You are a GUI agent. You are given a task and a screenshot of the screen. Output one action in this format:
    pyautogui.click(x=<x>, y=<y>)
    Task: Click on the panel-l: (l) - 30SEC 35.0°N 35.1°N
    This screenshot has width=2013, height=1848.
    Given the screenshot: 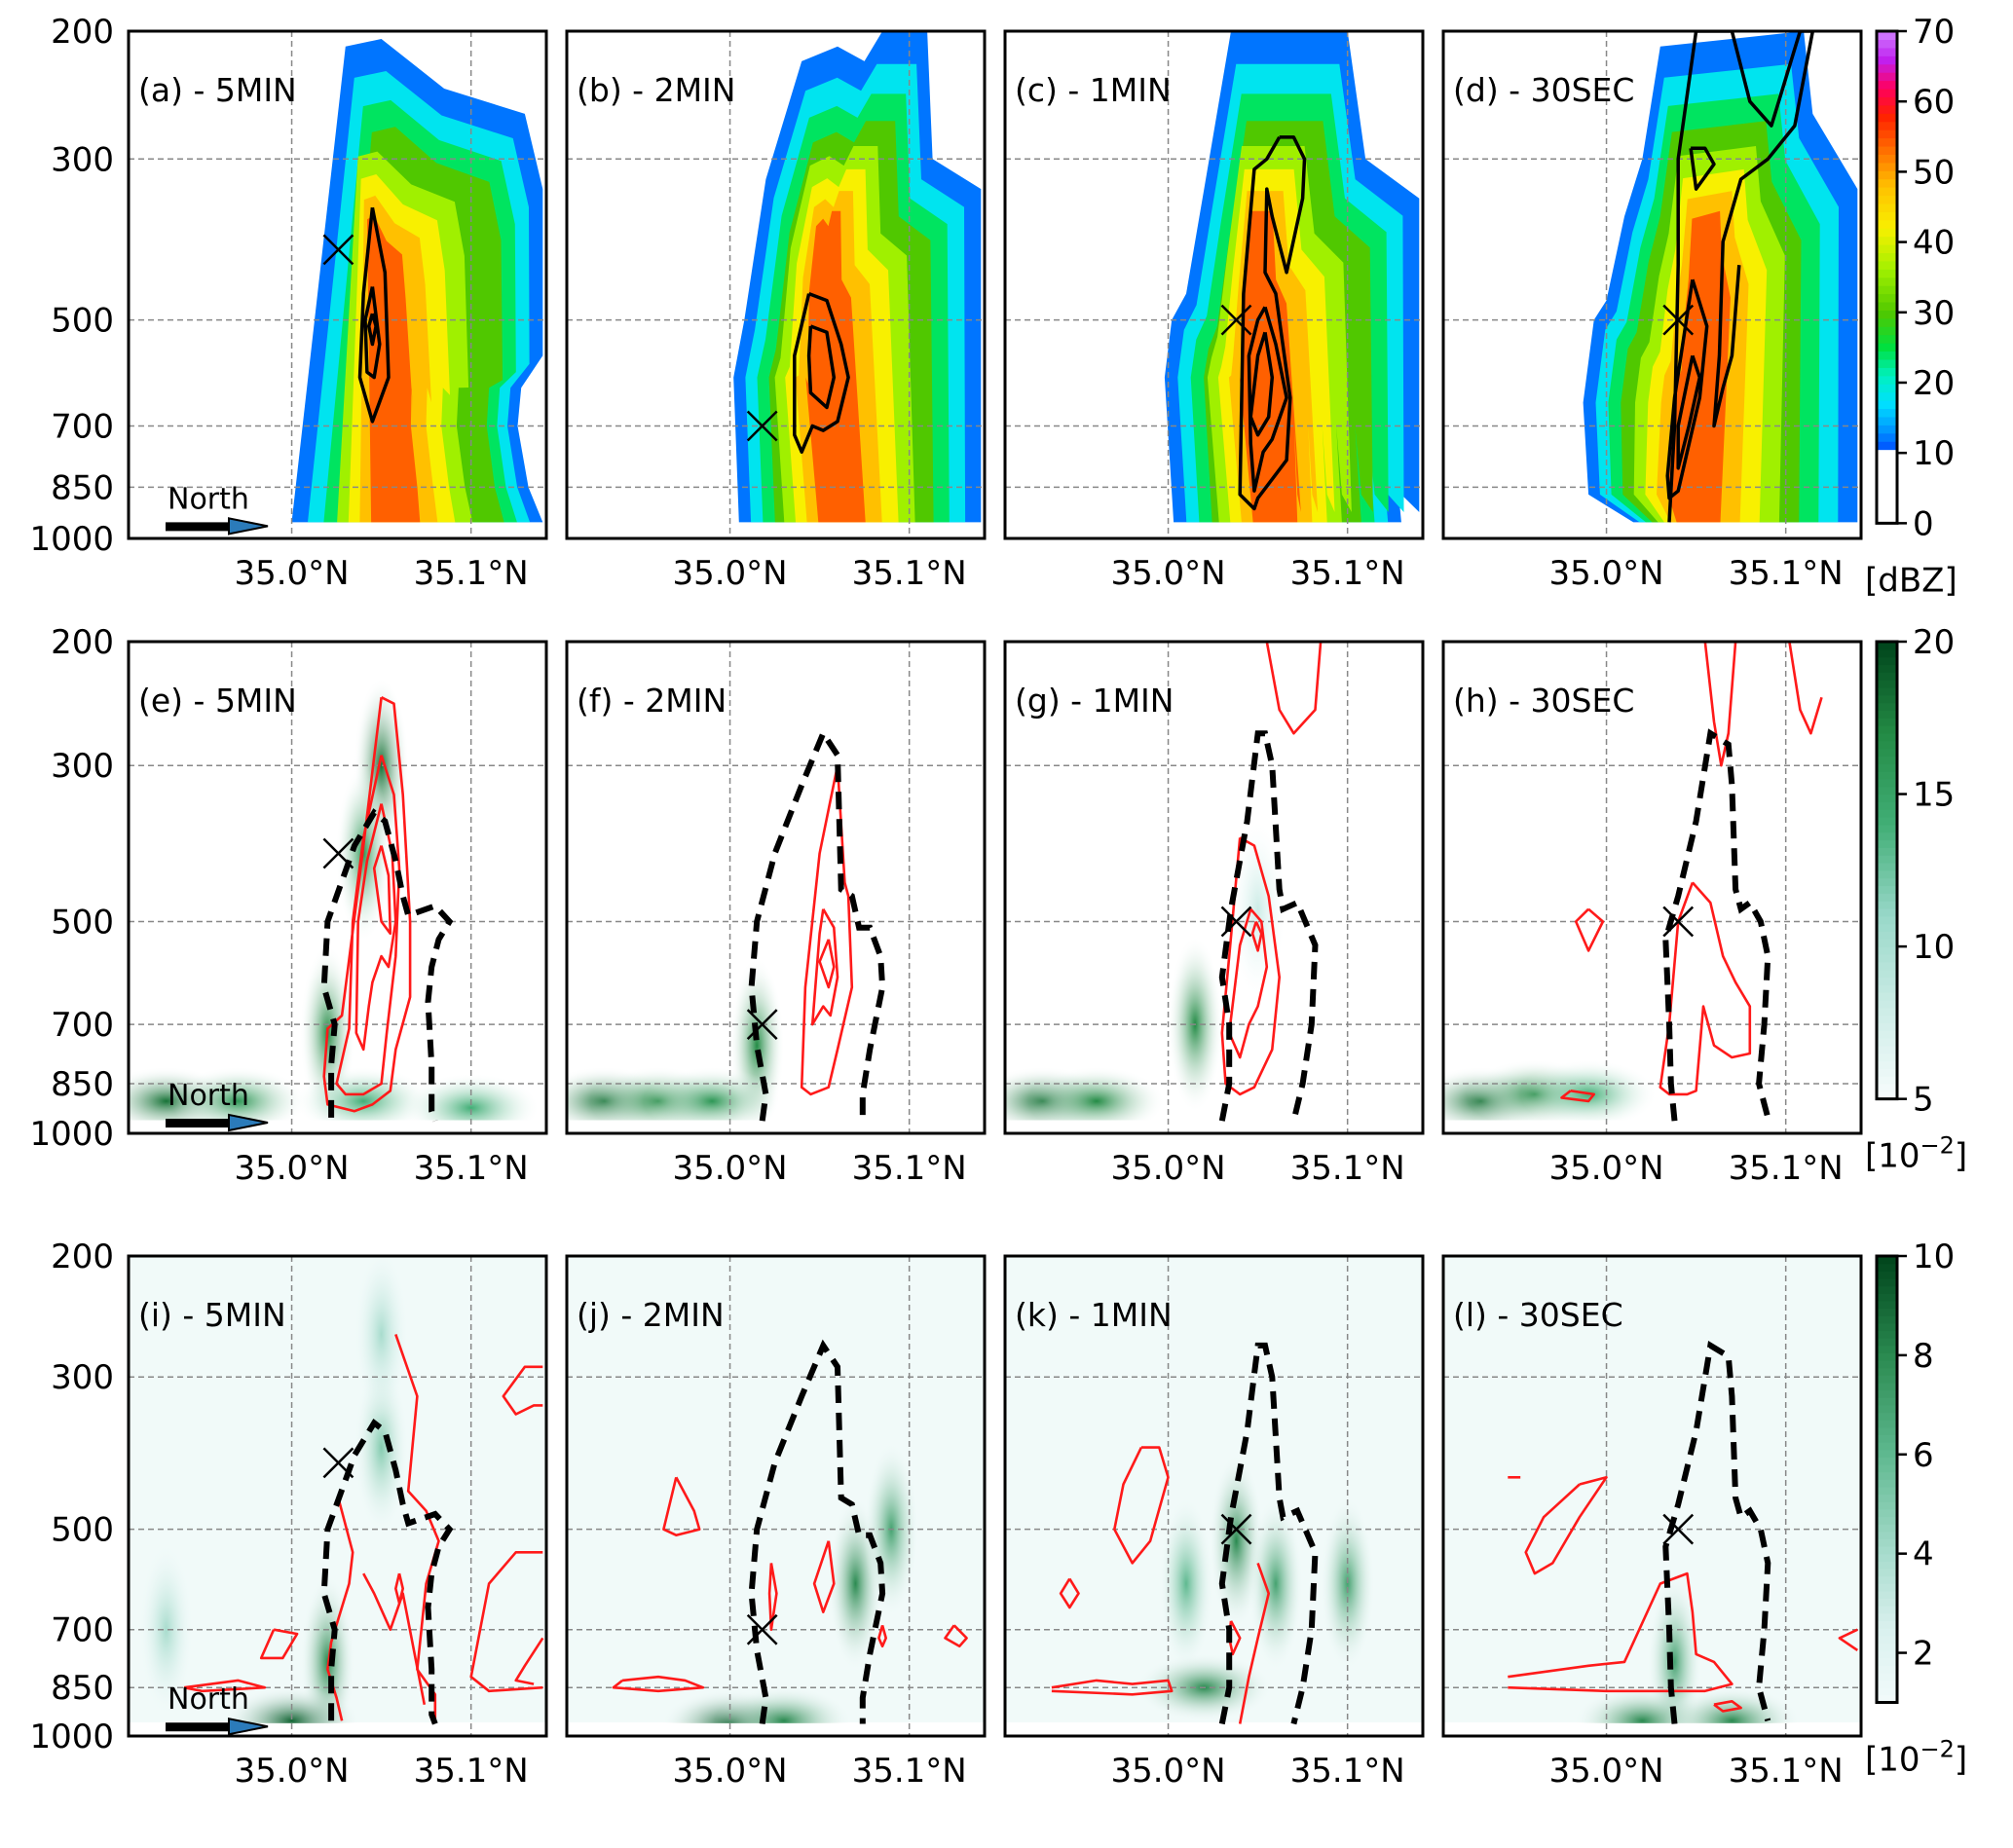 What is the action you would take?
    pyautogui.click(x=1652, y=1522)
    